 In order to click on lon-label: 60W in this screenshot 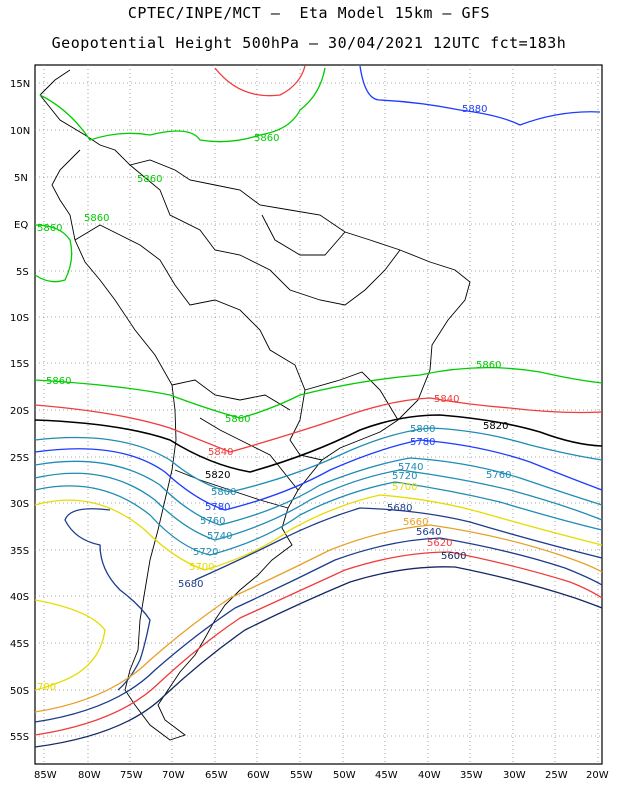, I will do `click(258, 775)`.